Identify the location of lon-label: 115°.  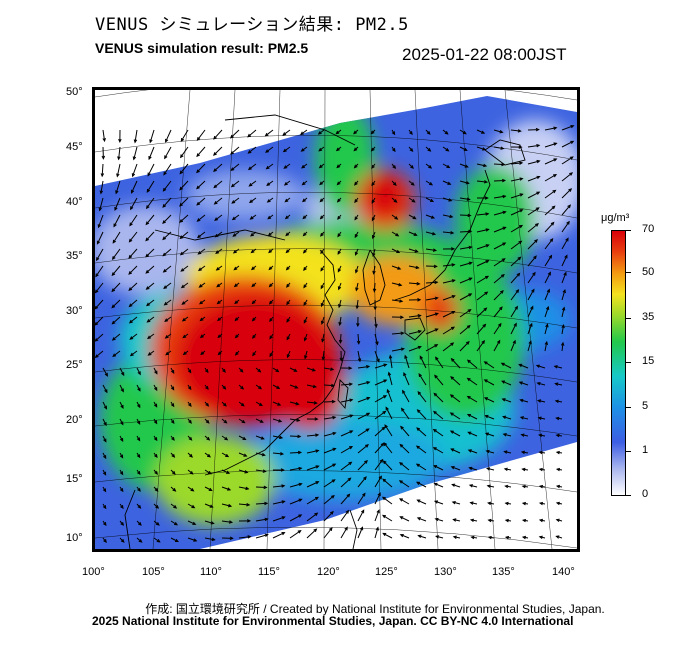
(269, 572).